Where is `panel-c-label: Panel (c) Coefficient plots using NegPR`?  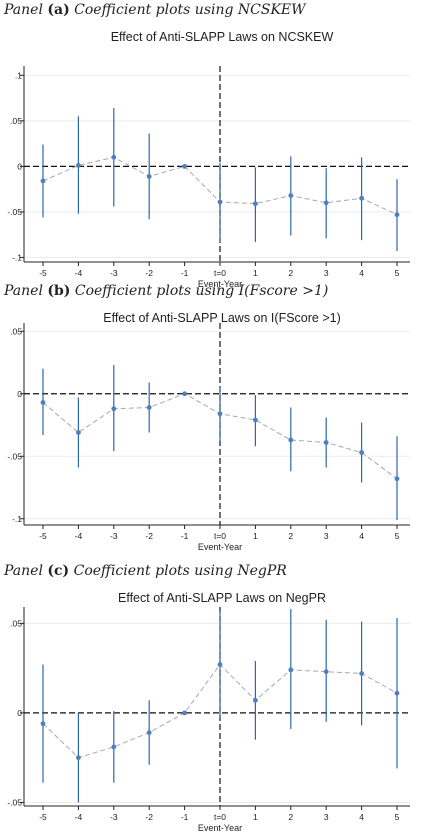
panel-c-label: Panel (c) Coefficient plots using NegPR is located at coordinates (145, 571).